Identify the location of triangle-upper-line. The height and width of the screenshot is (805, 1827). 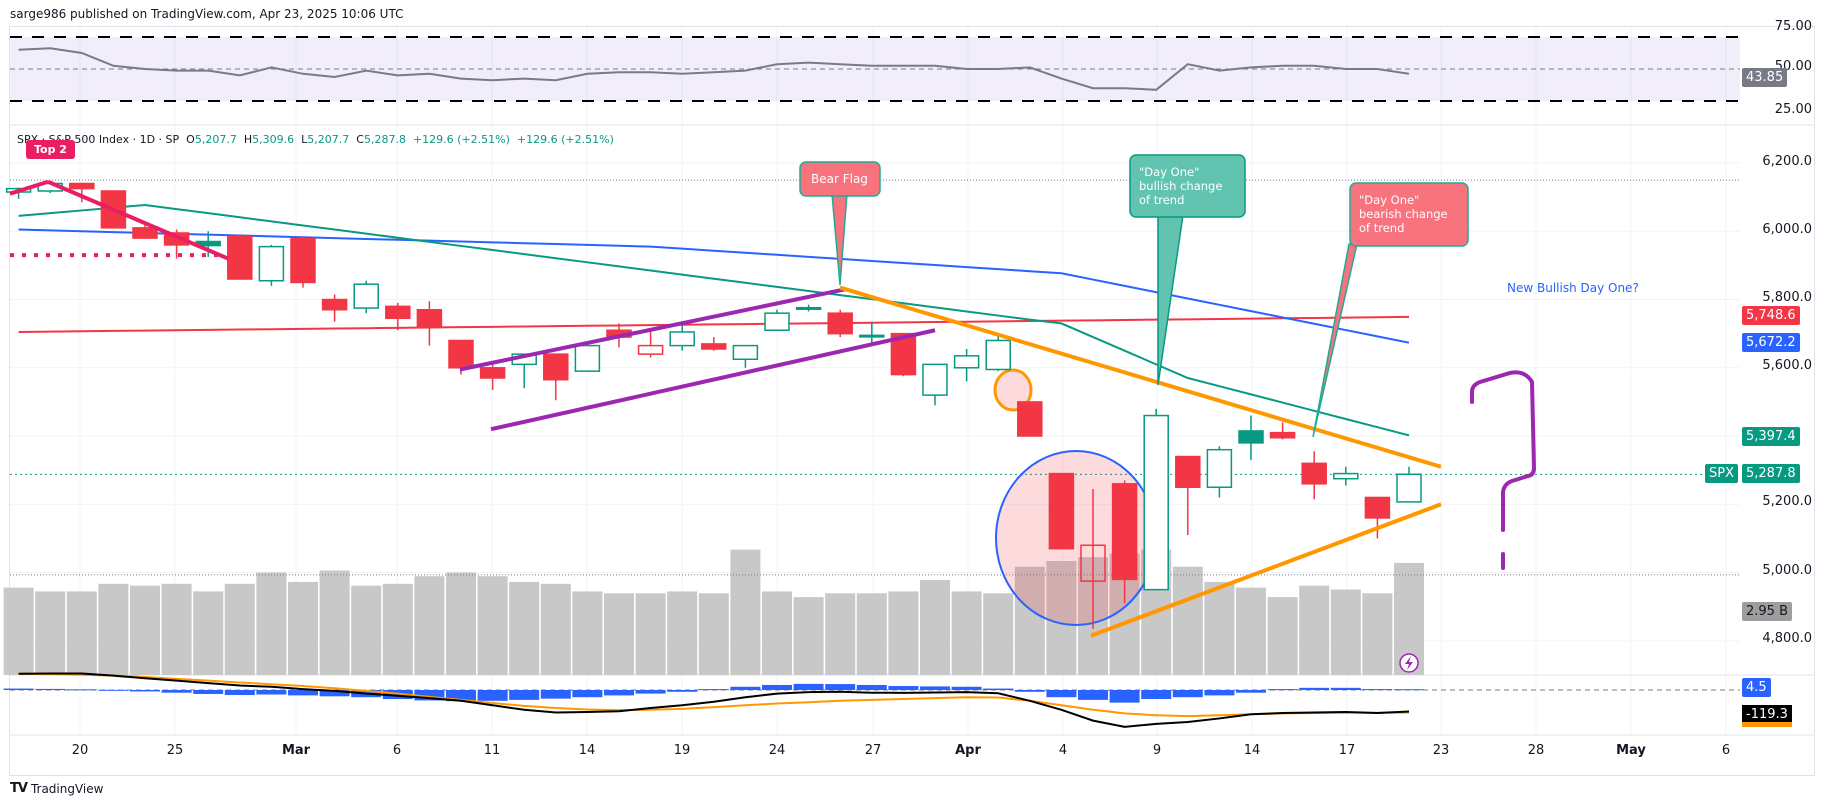
(1140, 377).